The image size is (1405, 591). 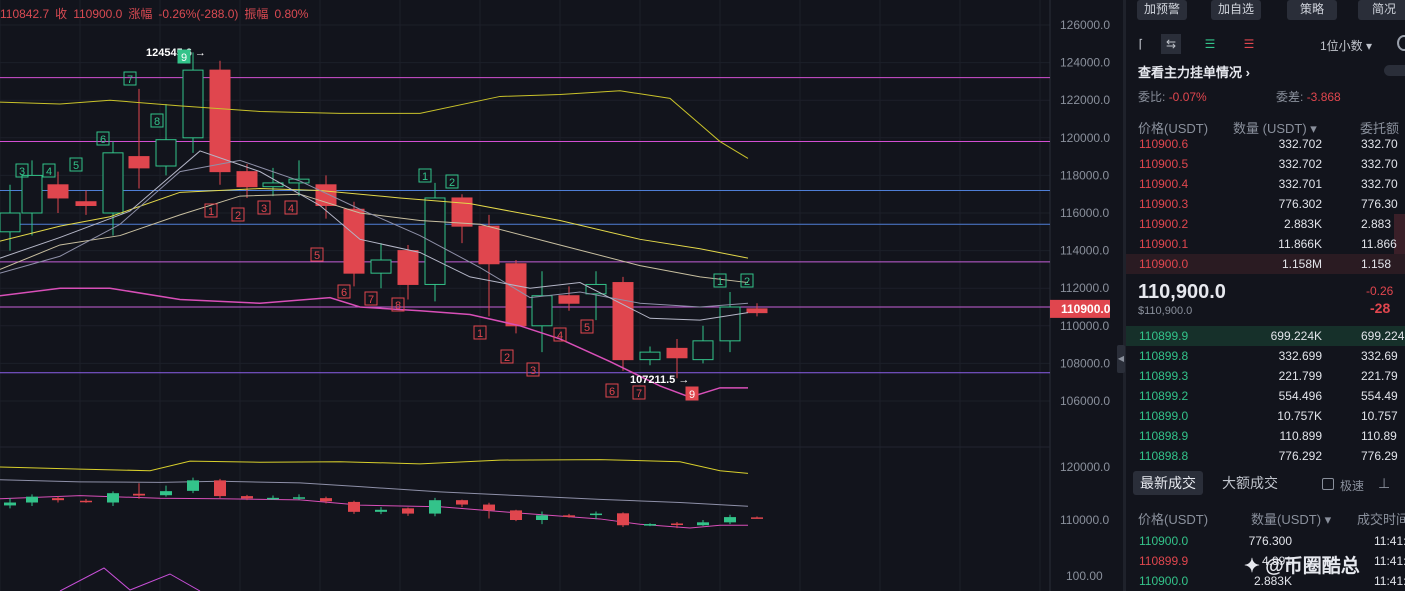 I want to click on ask-row: 110900.1 11.866K 11.866, so click(x=1265, y=244).